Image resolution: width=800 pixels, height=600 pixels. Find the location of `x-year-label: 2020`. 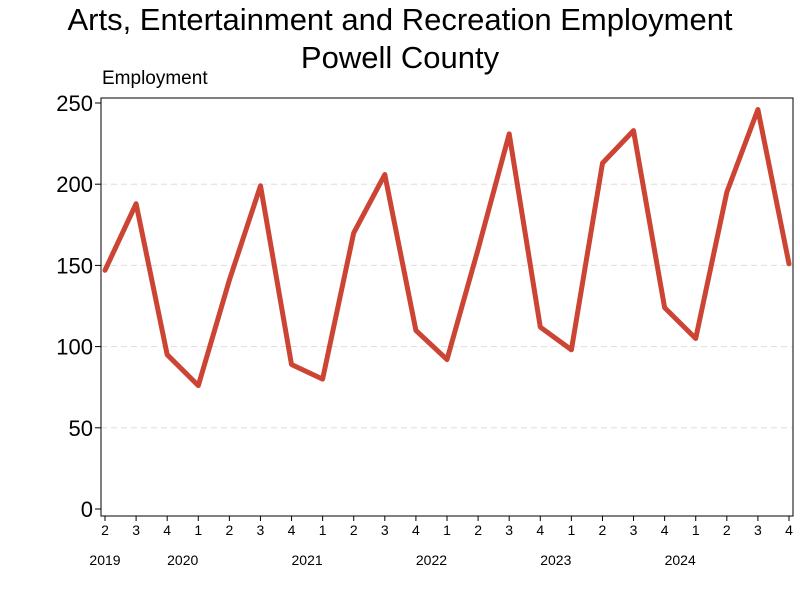

x-year-label: 2020 is located at coordinates (182, 560).